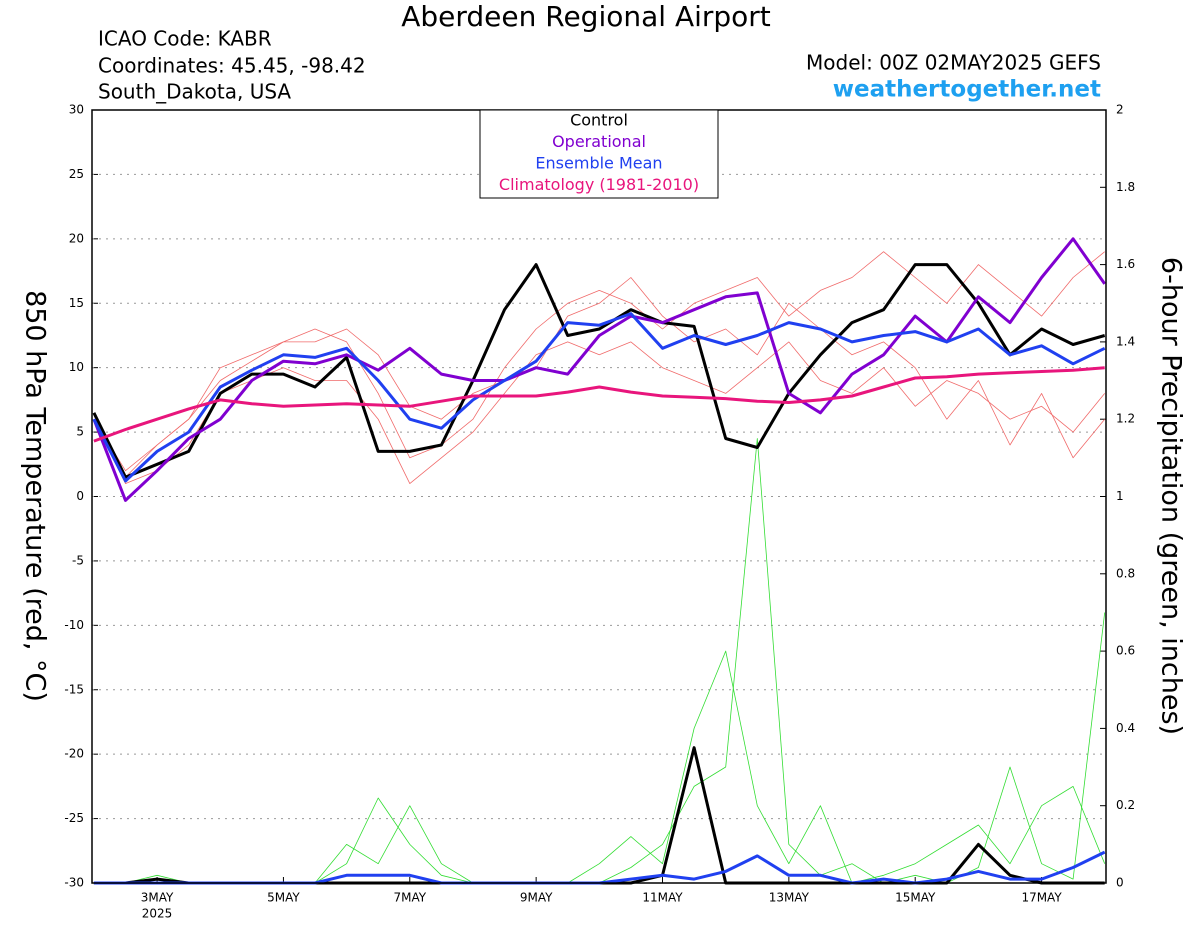 This screenshot has width=1200, height=927. Describe the element at coordinates (74, 883) in the screenshot. I see `y-tick-label: -30` at that location.